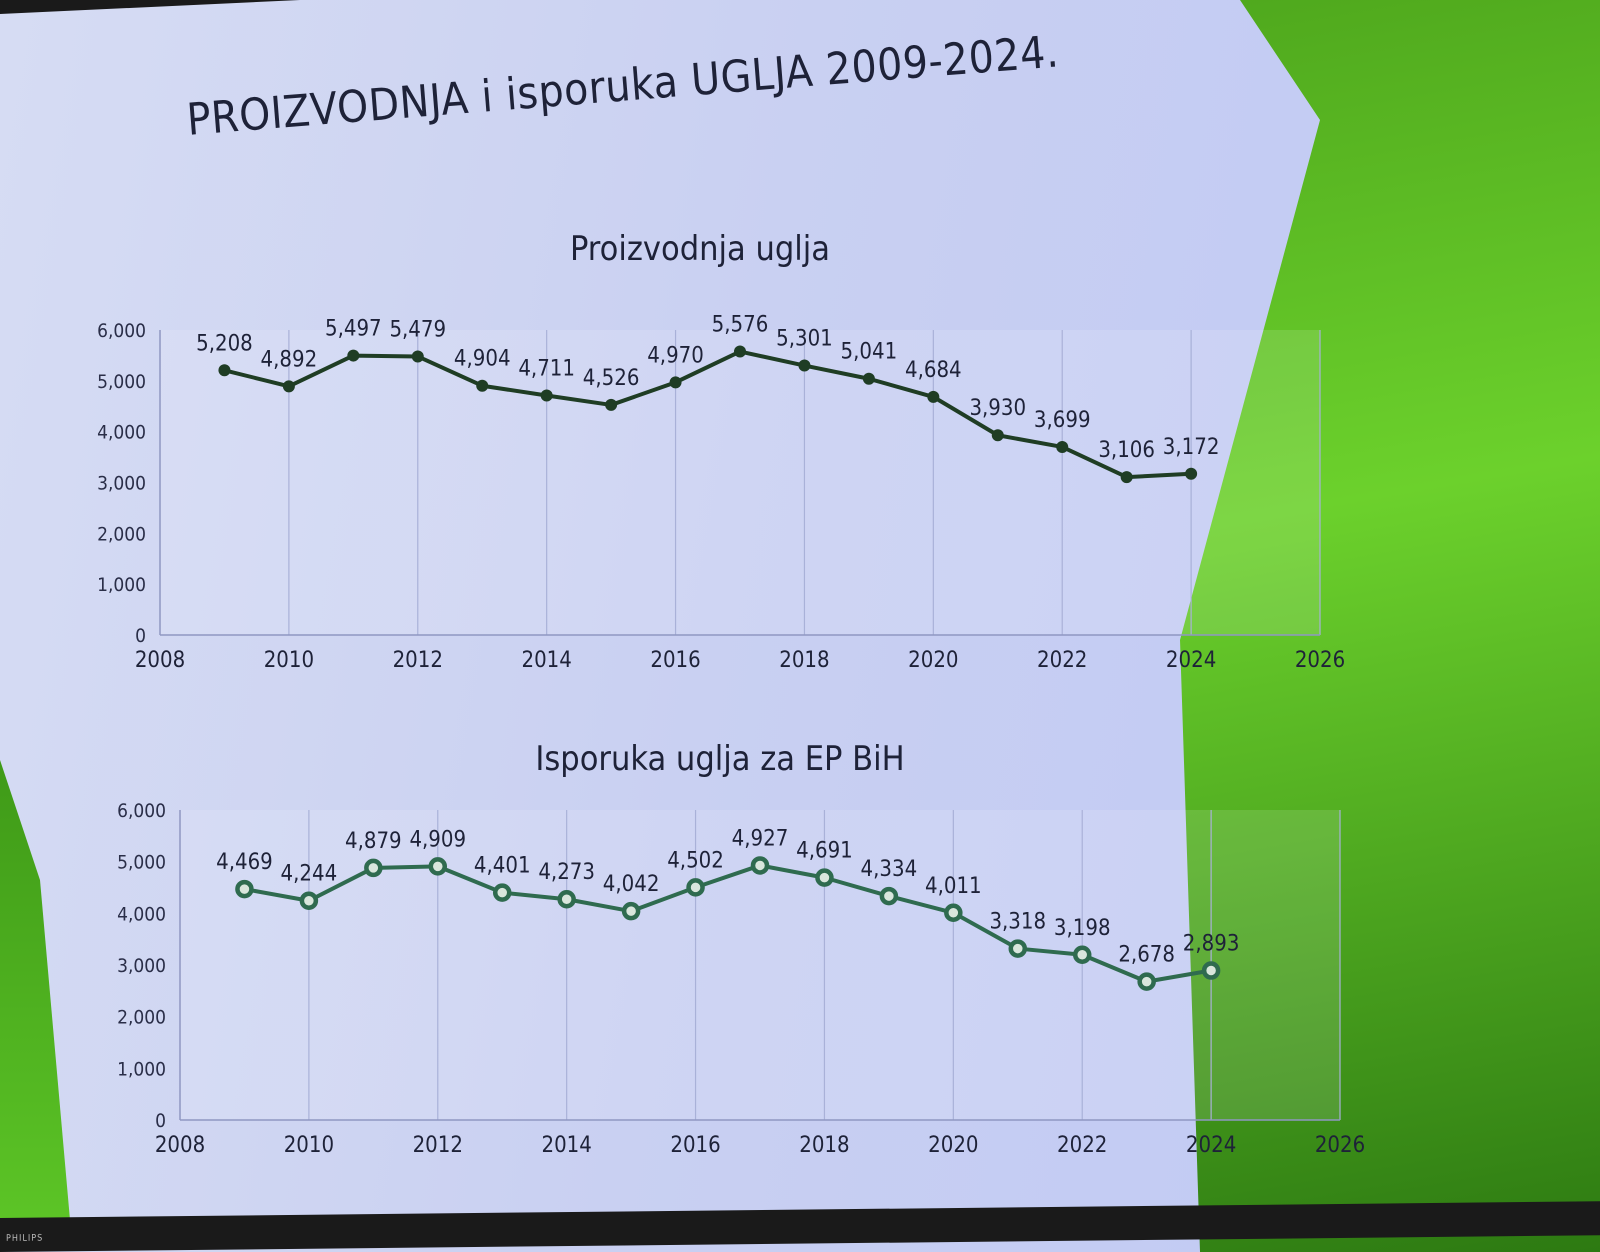 The width and height of the screenshot is (1600, 1252). Describe the element at coordinates (25, 1238) in the screenshot. I see `brand-label: PHILIPS` at that location.